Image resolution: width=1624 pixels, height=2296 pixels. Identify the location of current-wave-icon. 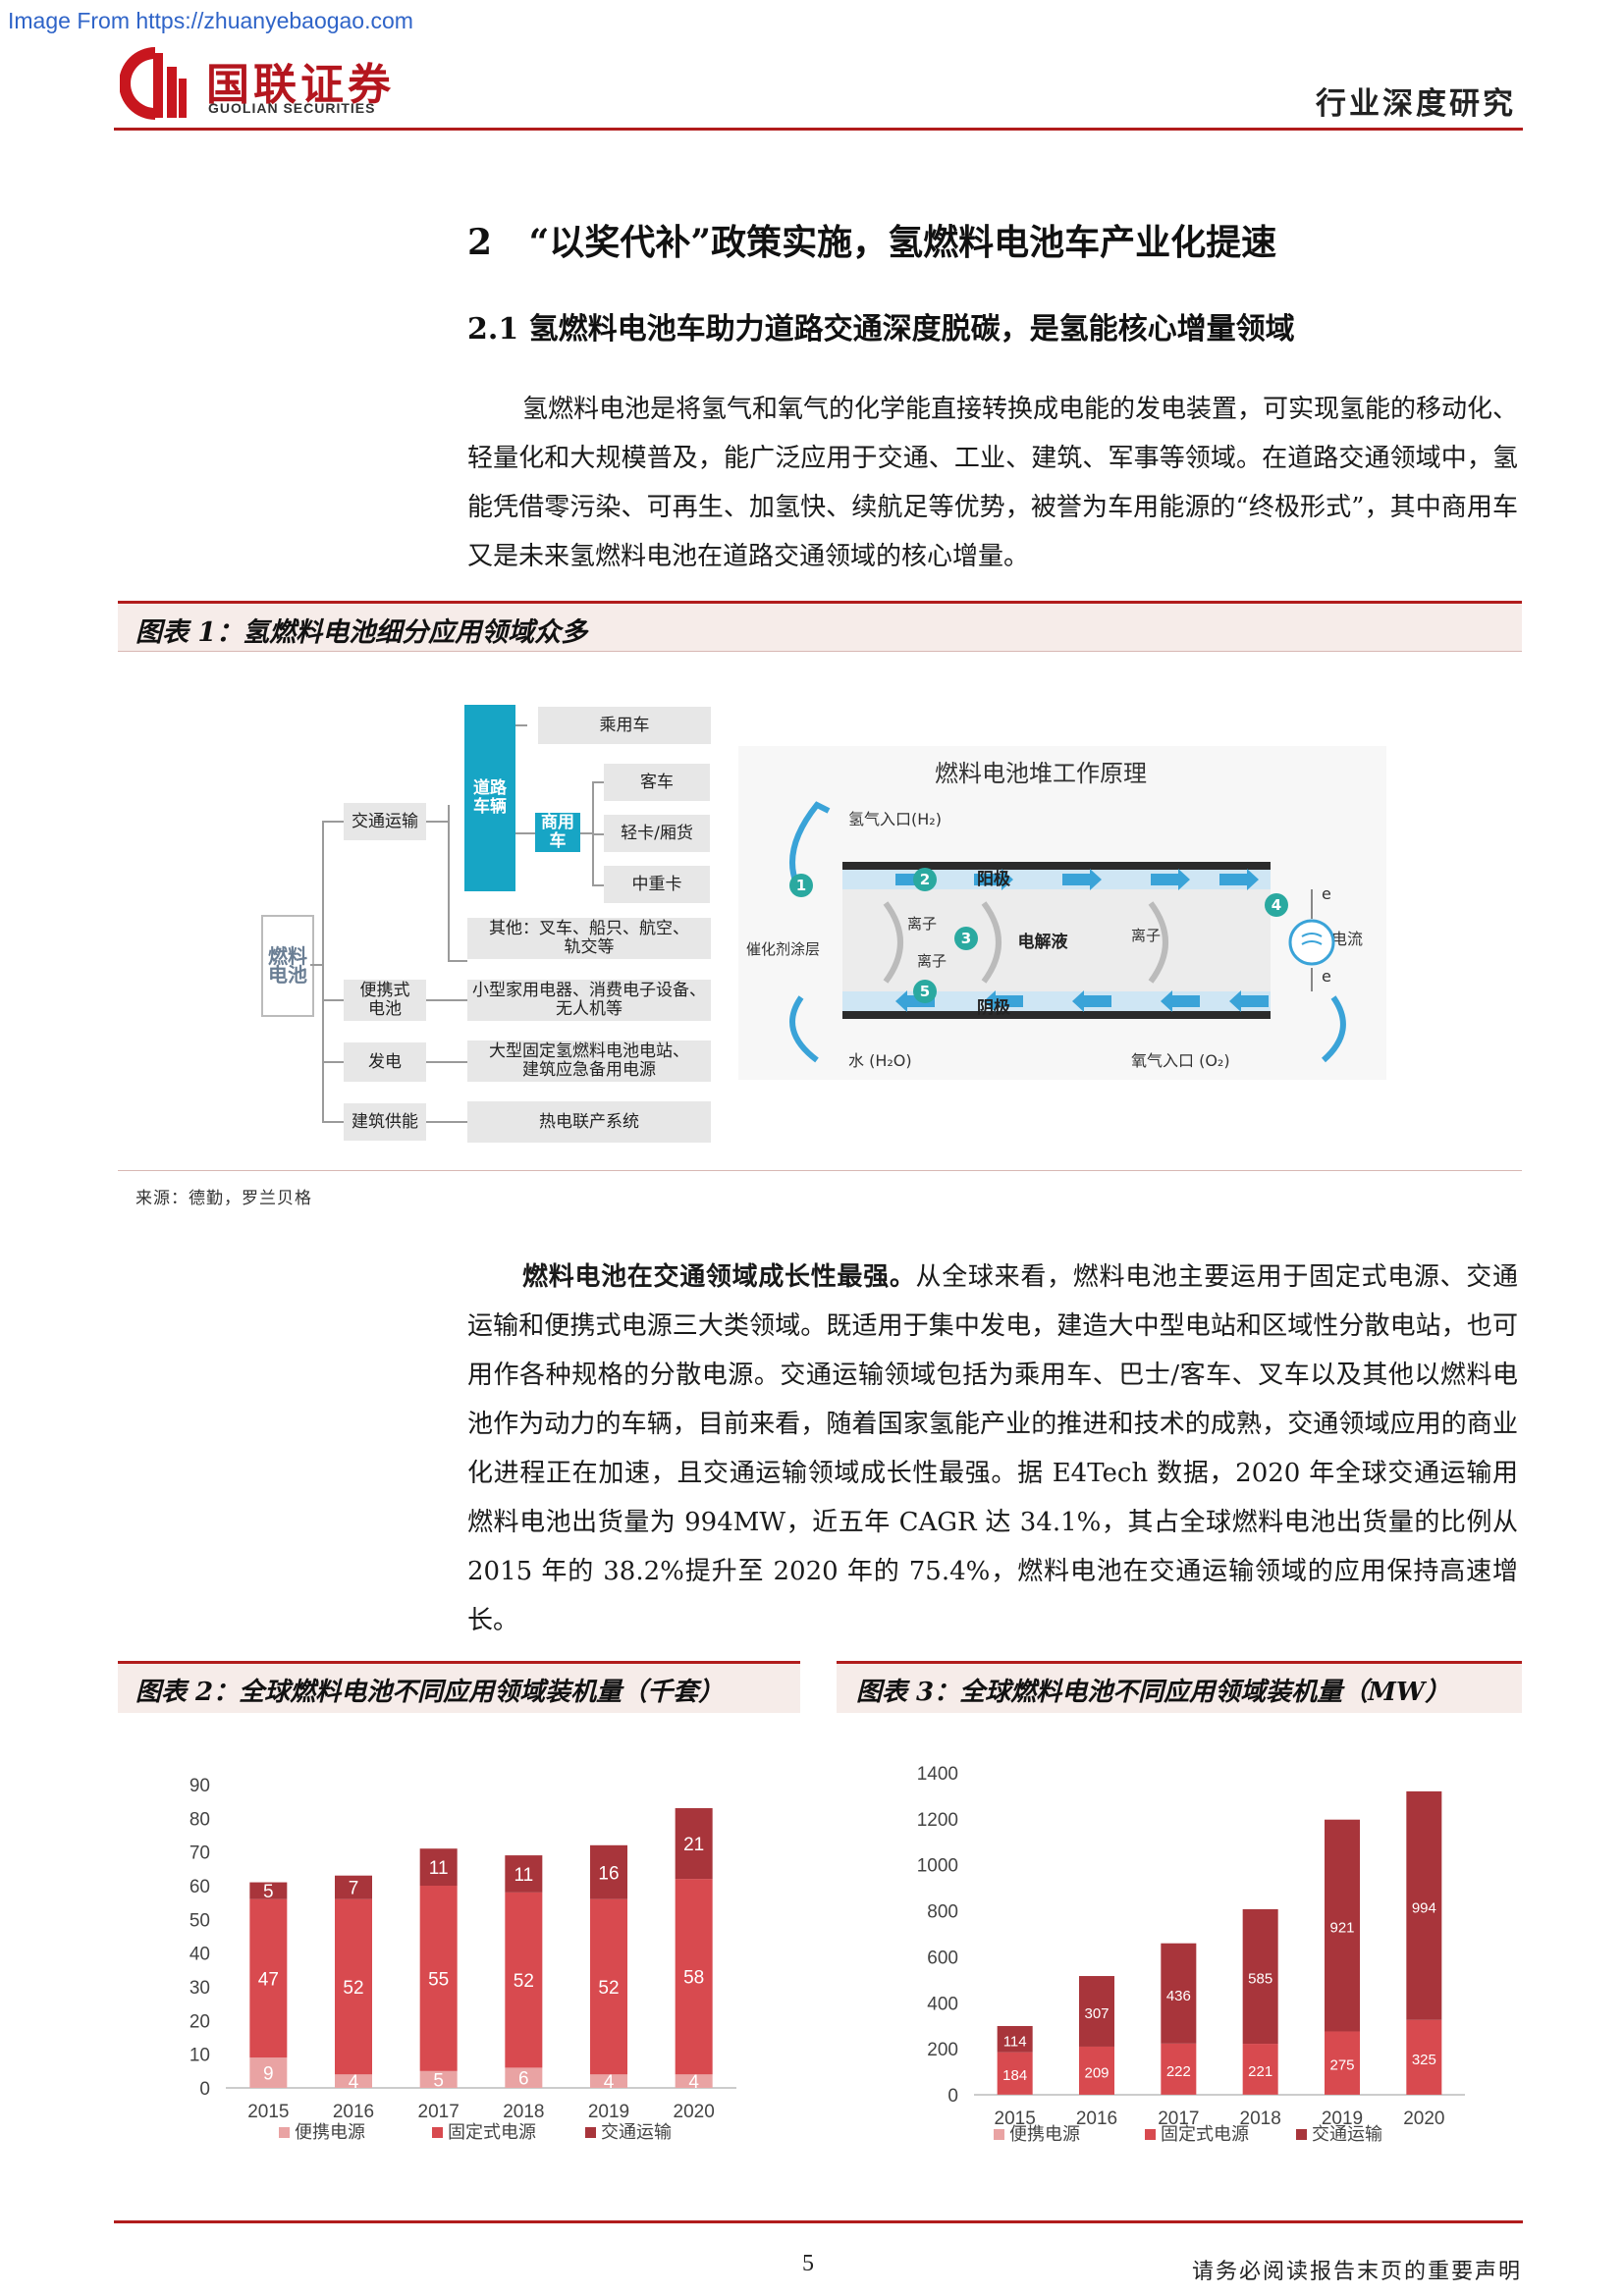
(1312, 939).